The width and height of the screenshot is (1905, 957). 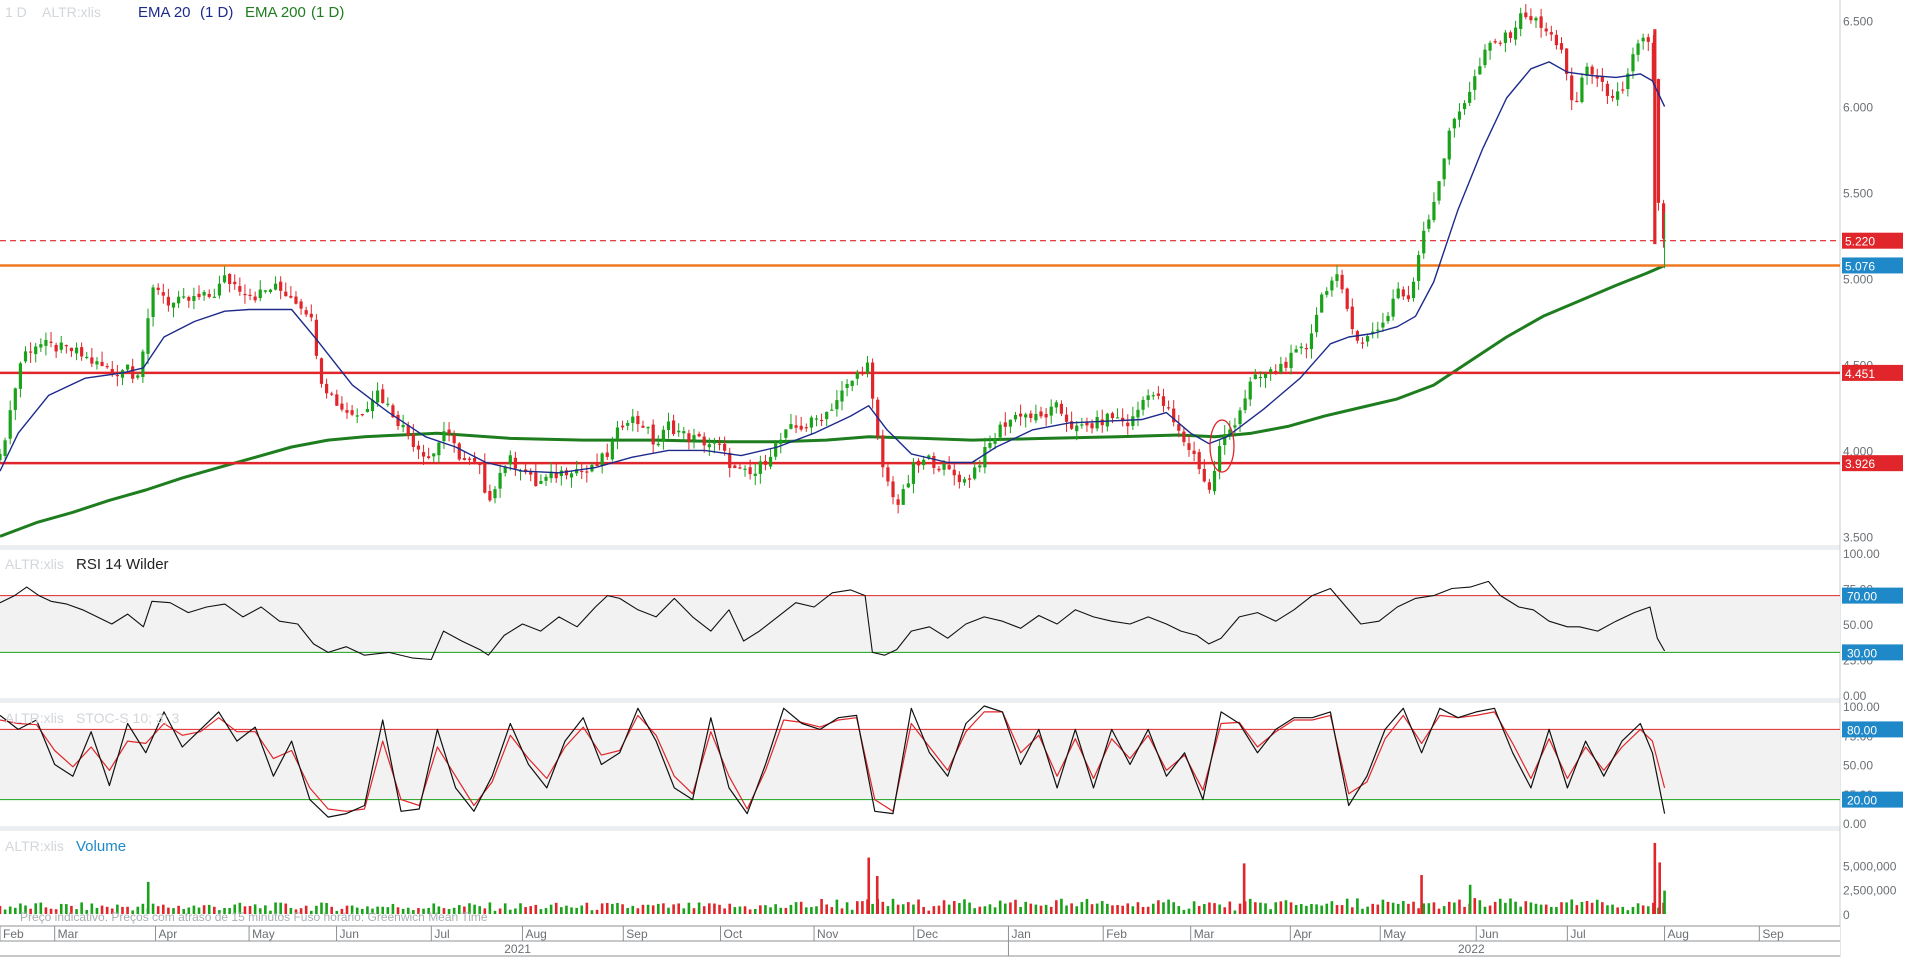 What do you see at coordinates (122, 564) in the screenshot?
I see `rsi-title: RSI 14 Wilder` at bounding box center [122, 564].